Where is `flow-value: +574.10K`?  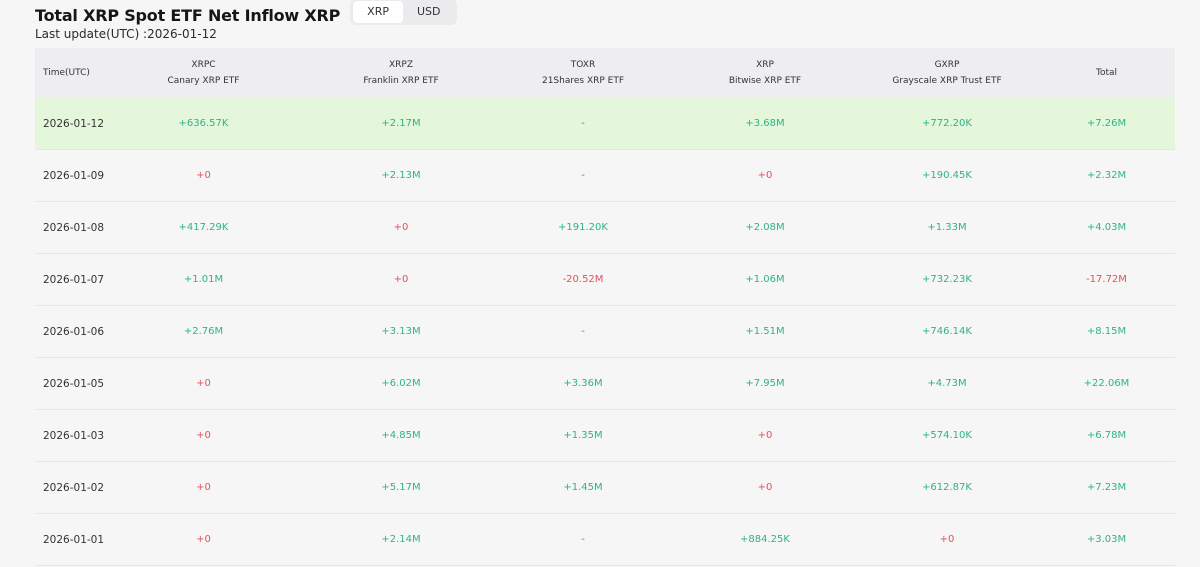 flow-value: +574.10K is located at coordinates (947, 435).